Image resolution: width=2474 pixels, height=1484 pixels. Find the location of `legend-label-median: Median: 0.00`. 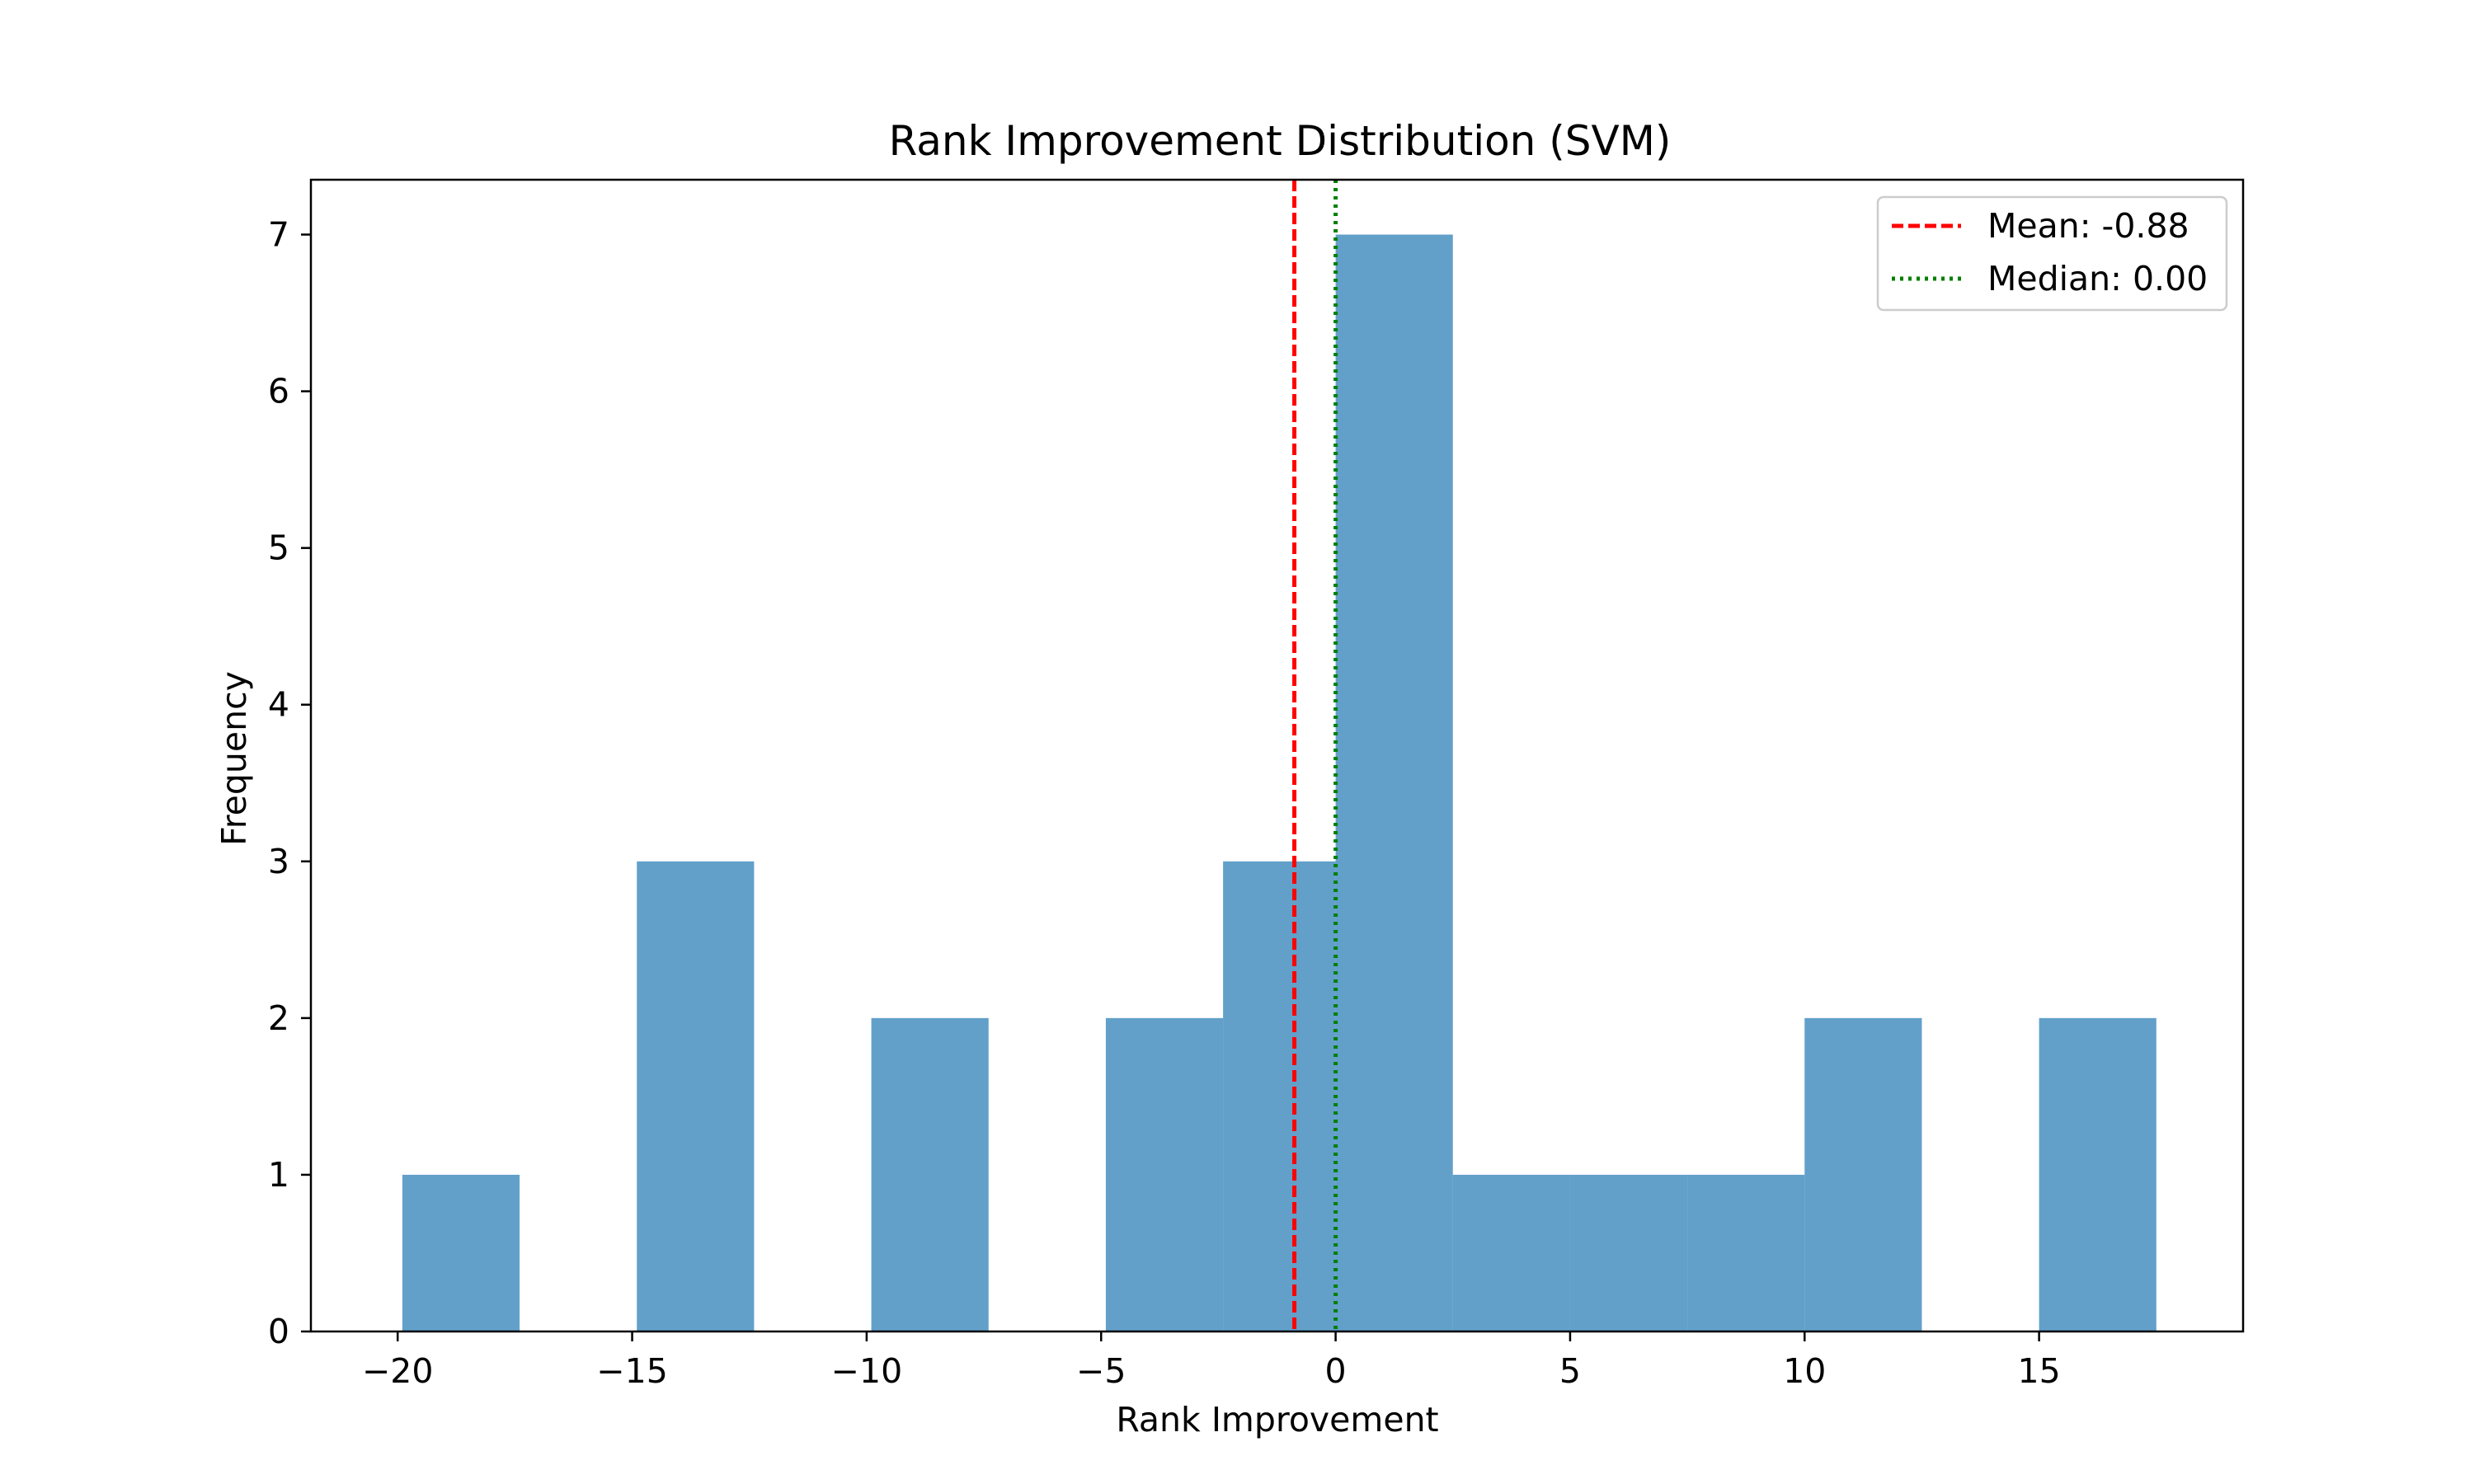

legend-label-median: Median: 0.00 is located at coordinates (2097, 278).